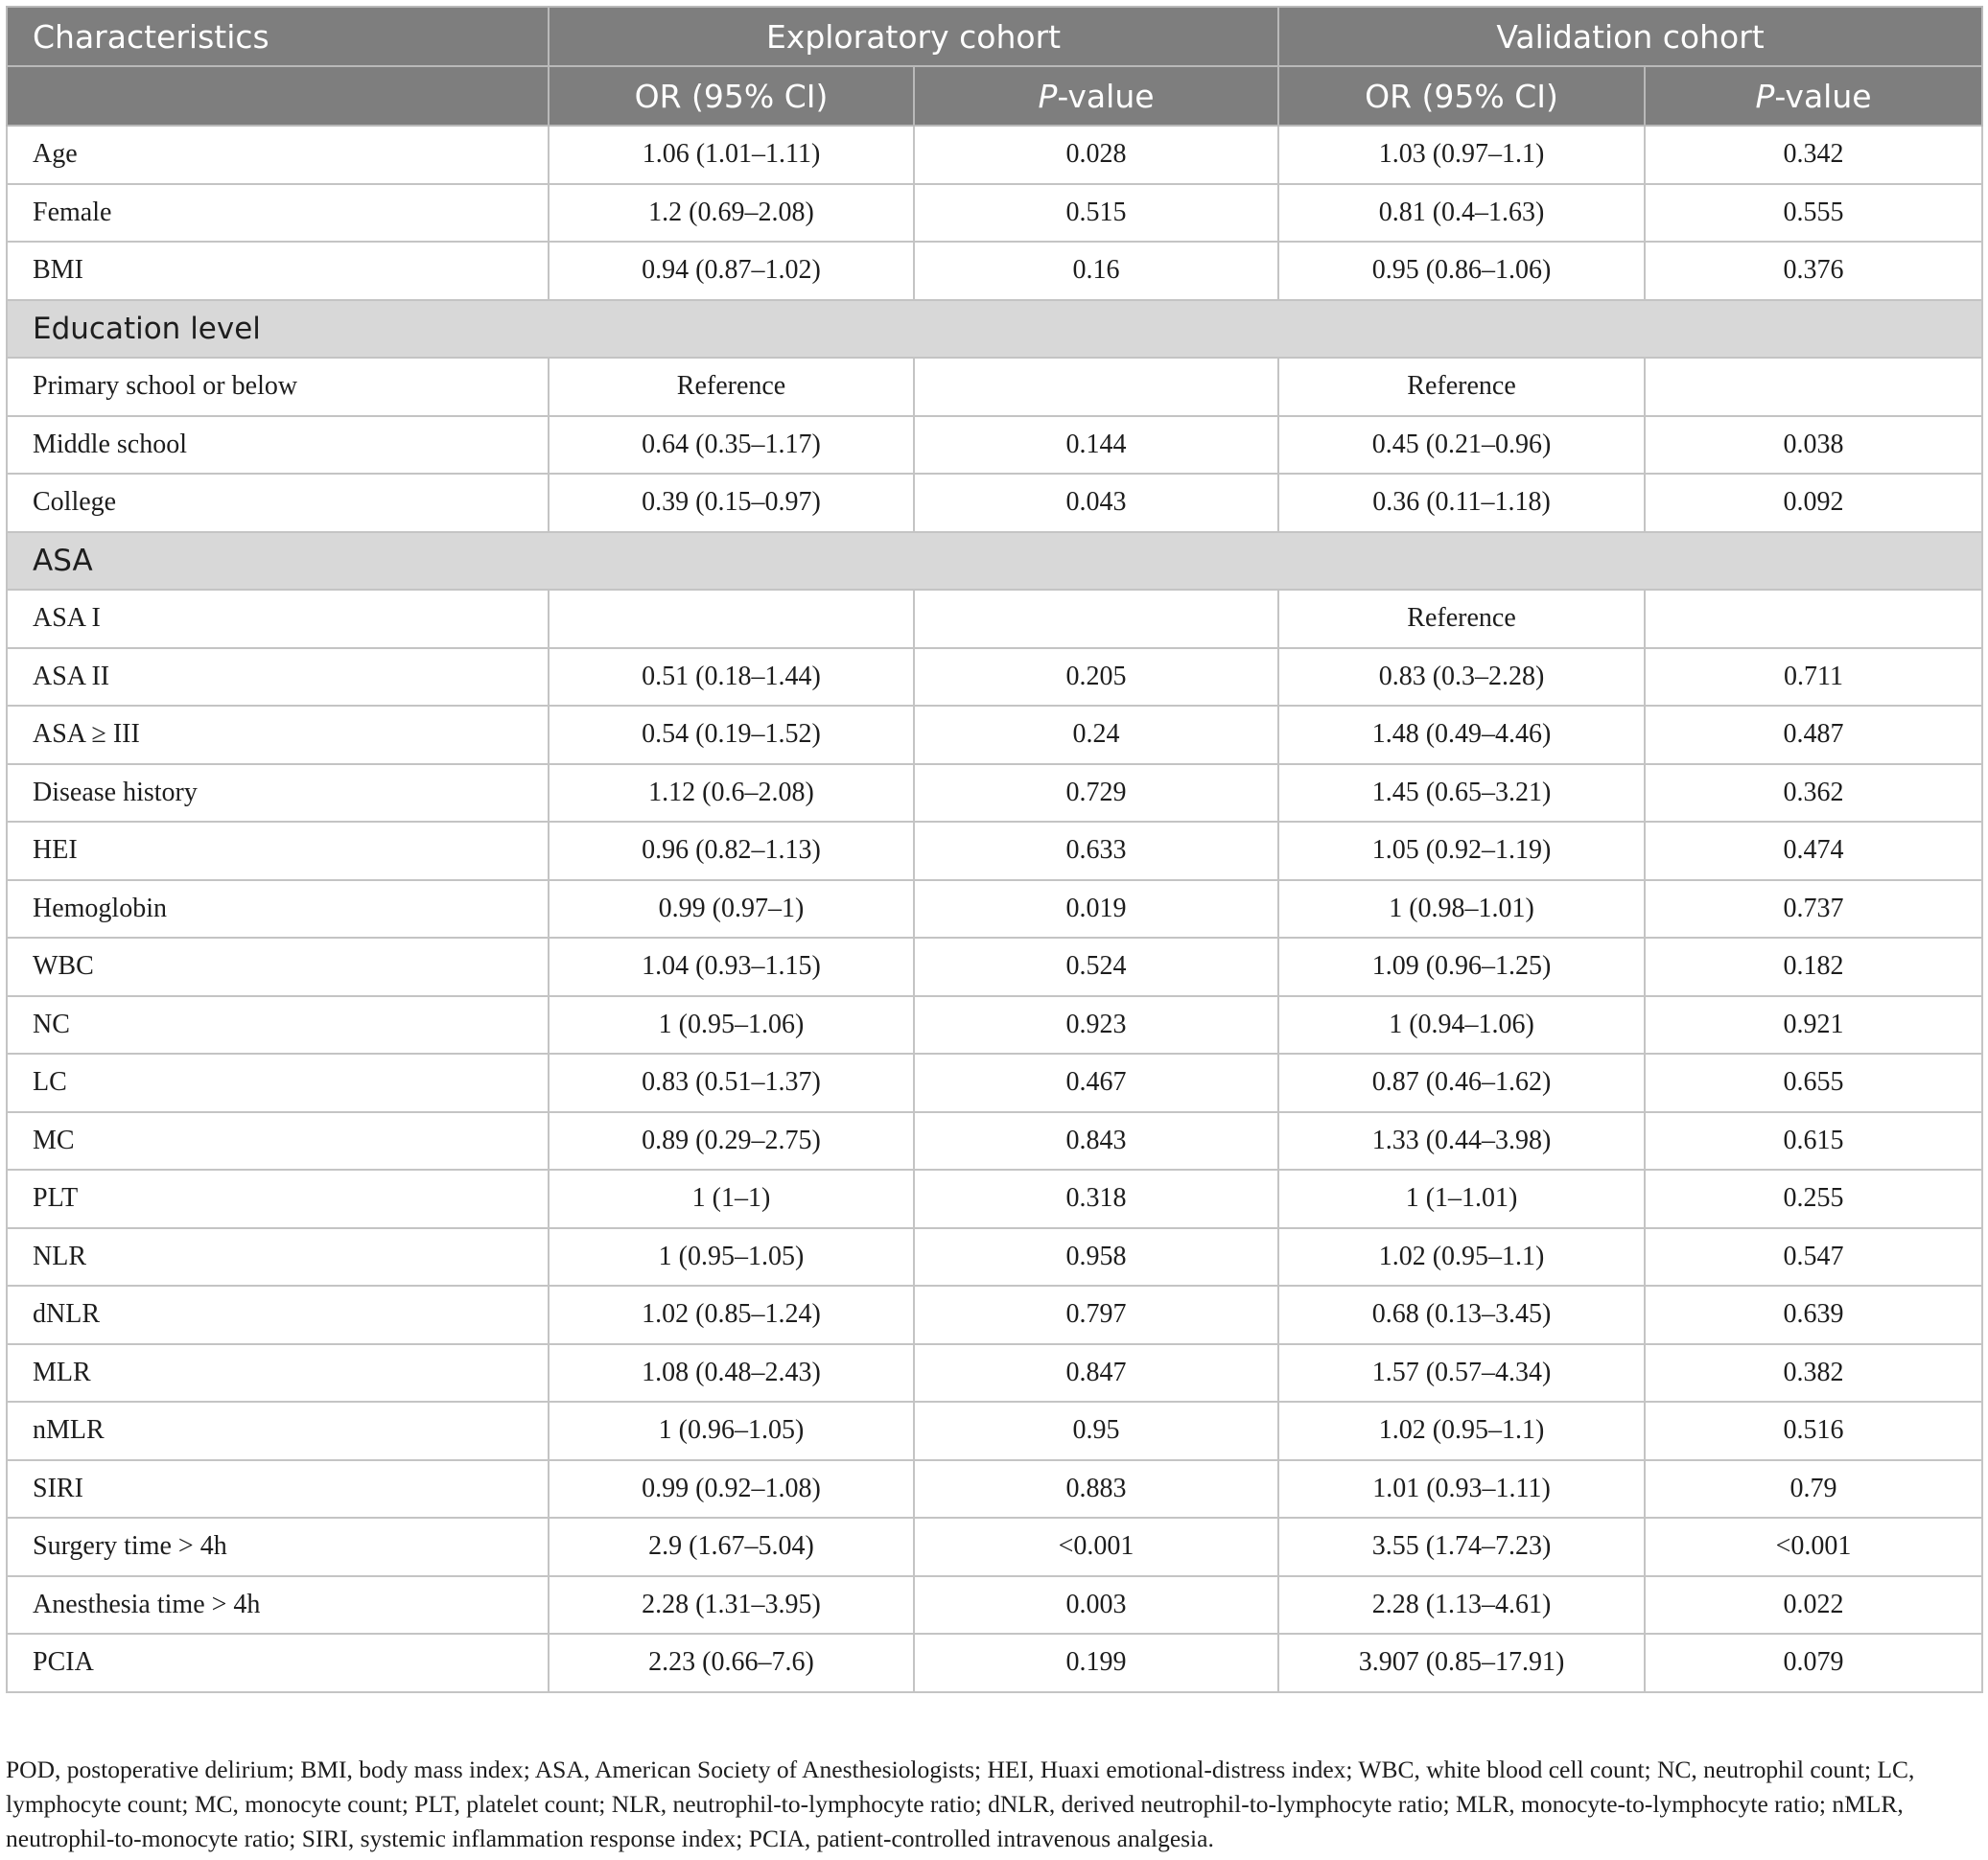 The image size is (1988, 1860). I want to click on exploratory-or-cell: 0.83 (0.51–1.37), so click(731, 1083).